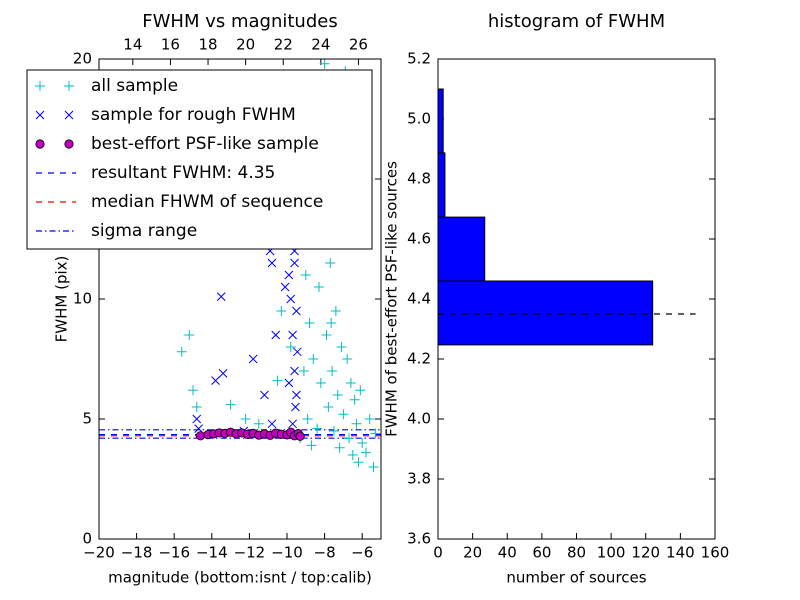  I want to click on y-tick-label: 0, so click(87, 539).